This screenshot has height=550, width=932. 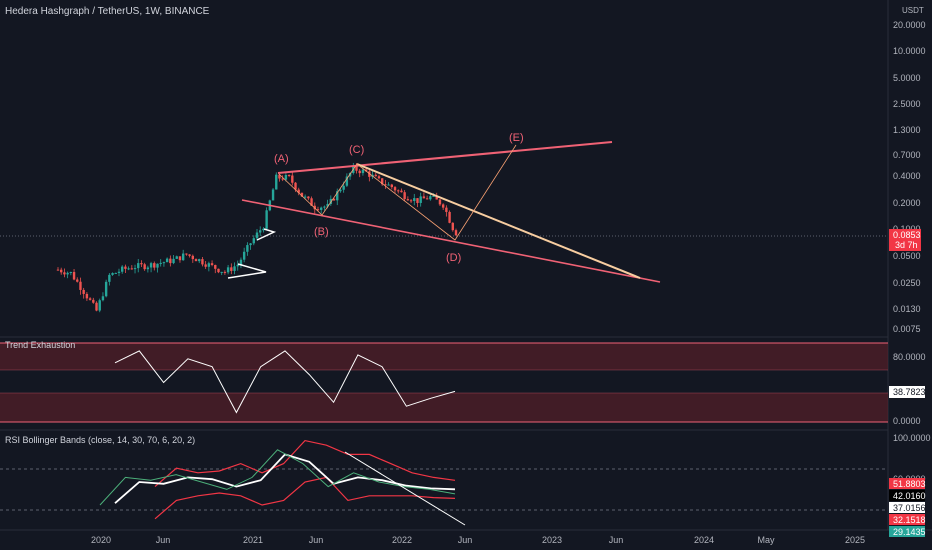 What do you see at coordinates (281, 159) in the screenshot?
I see `wave-label-a: (A)` at bounding box center [281, 159].